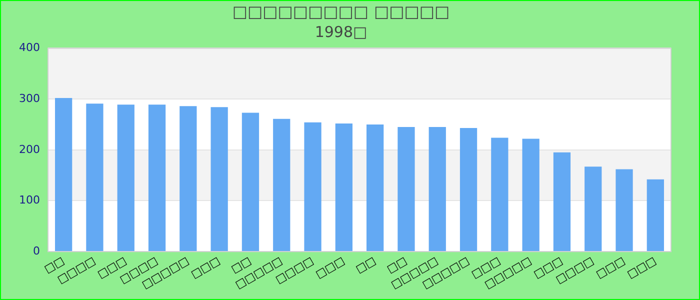 The image size is (700, 300). What do you see at coordinates (365, 265) in the screenshot?
I see `x-tick-label: □□` at bounding box center [365, 265].